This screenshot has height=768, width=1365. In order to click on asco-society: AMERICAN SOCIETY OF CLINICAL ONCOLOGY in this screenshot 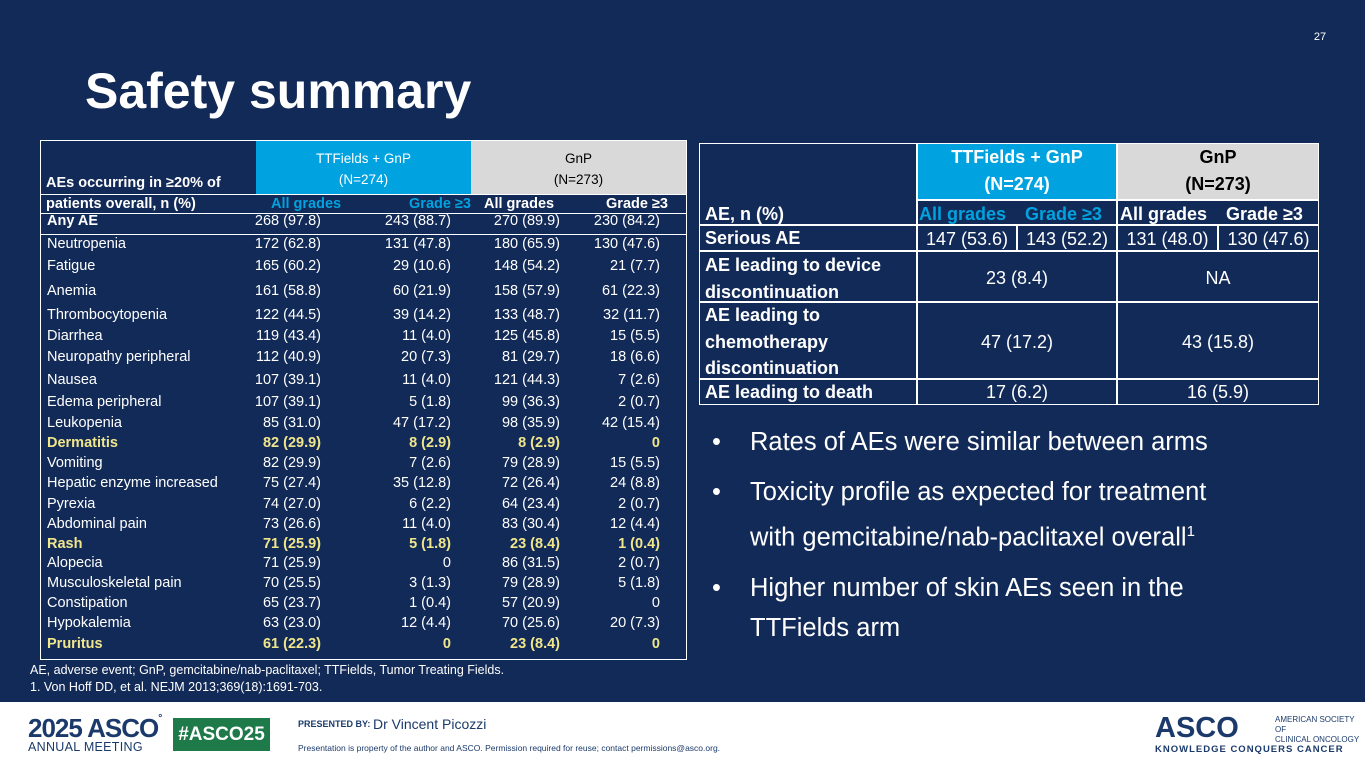, I will do `click(1320, 730)`.